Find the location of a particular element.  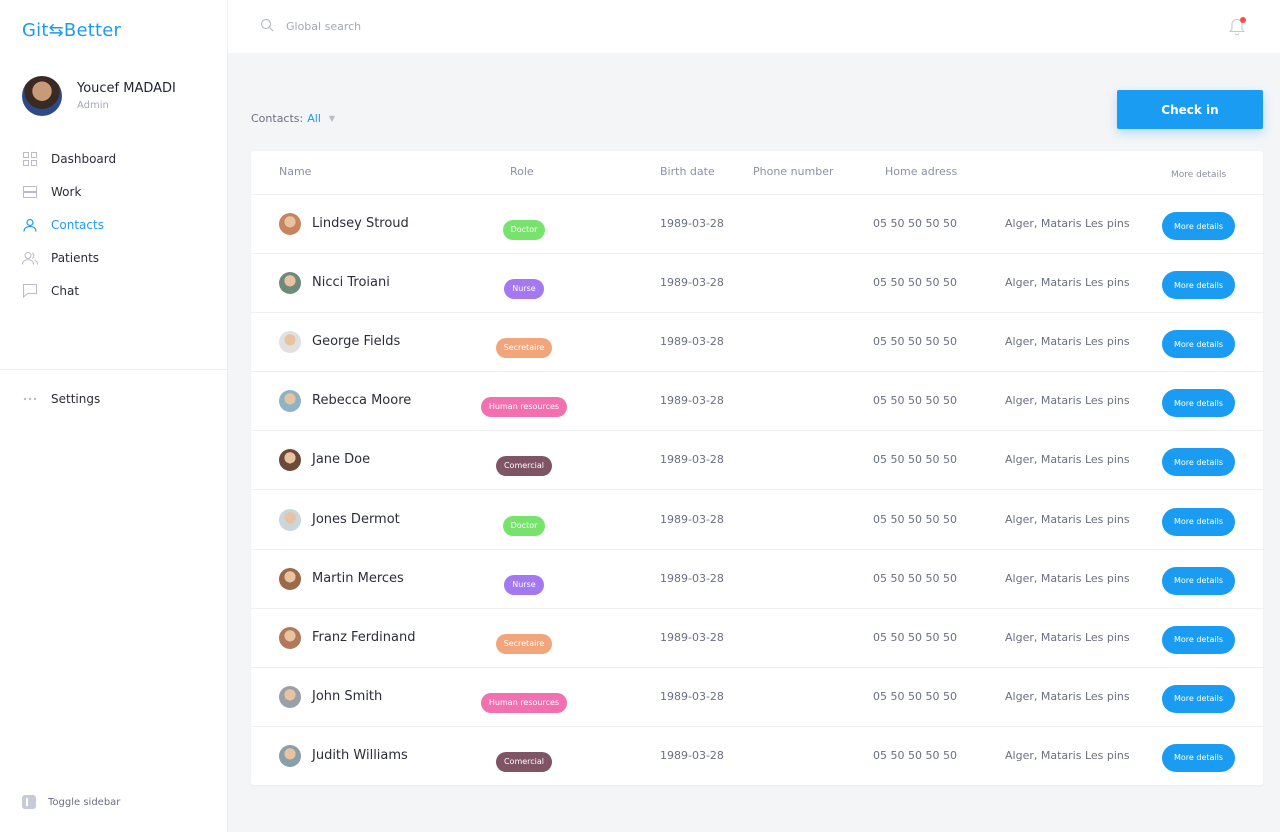

contact-name: Jones Dermot is located at coordinates (356, 519).